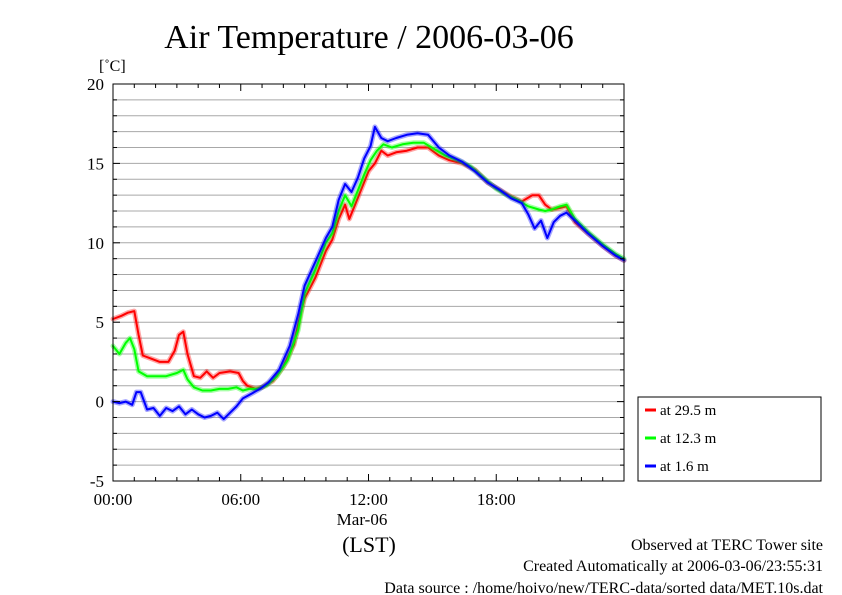  Describe the element at coordinates (95, 84) in the screenshot. I see `y-tick-label: 20` at that location.